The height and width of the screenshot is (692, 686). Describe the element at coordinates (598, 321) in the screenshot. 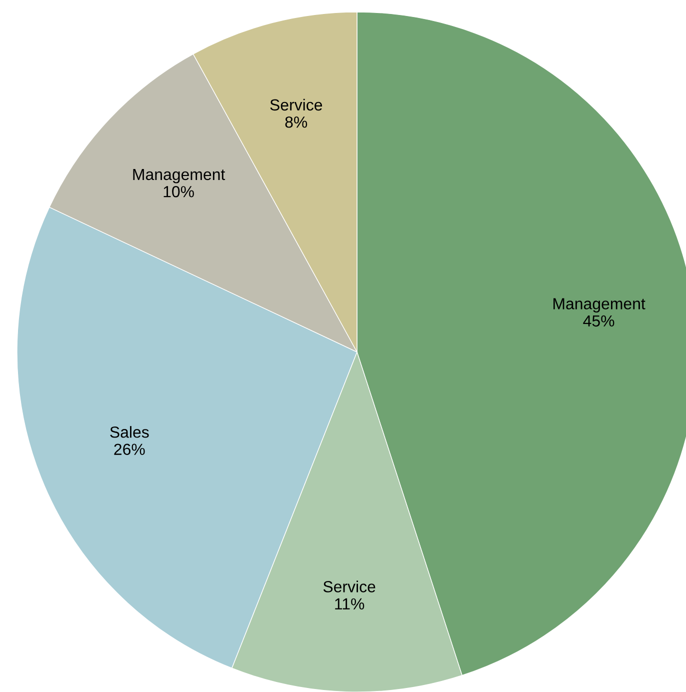

I see `data-label: 45%` at that location.